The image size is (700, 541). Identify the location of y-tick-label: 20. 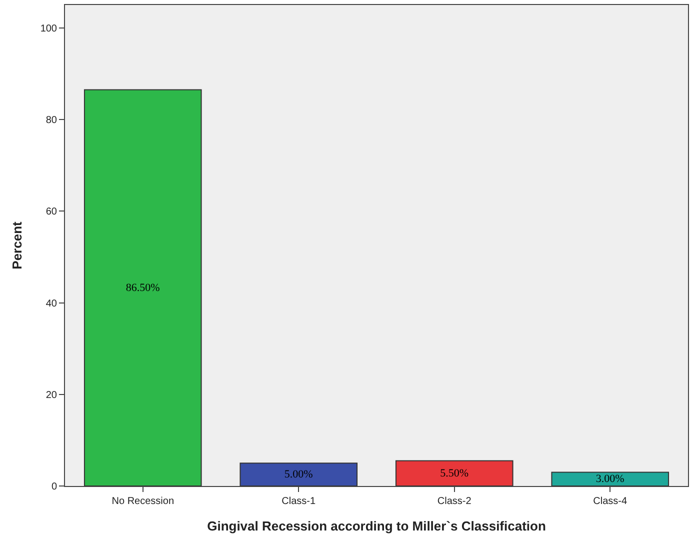
(52, 395).